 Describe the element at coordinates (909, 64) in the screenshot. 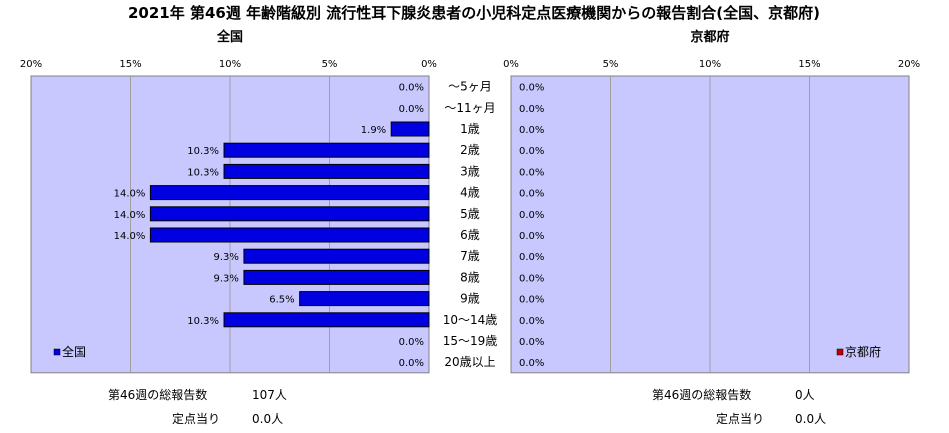

I see `kyoto-tick-label: 20%` at that location.